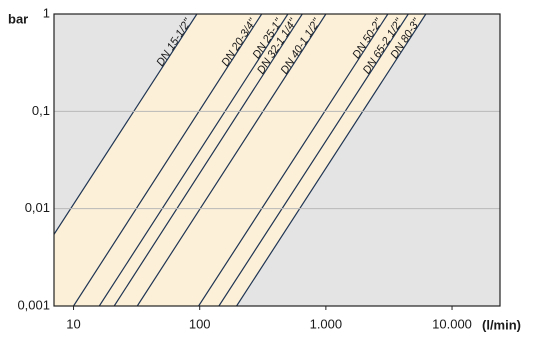  What do you see at coordinates (37, 207) in the screenshot?
I see `y-tick-label: 0,01` at bounding box center [37, 207].